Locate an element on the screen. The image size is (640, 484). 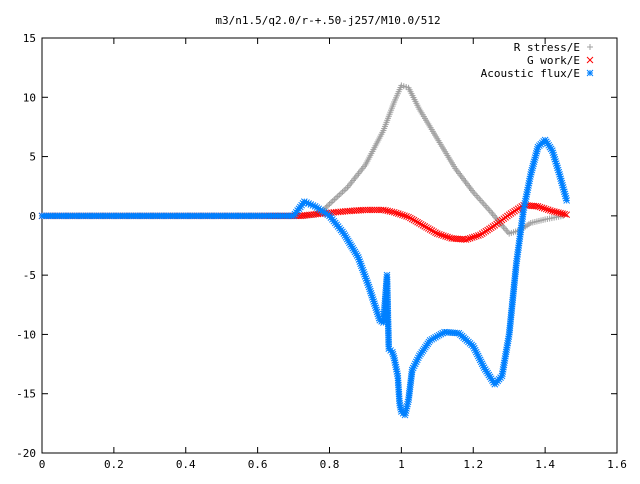
y-tick-label: -10 is located at coordinates (26, 334).